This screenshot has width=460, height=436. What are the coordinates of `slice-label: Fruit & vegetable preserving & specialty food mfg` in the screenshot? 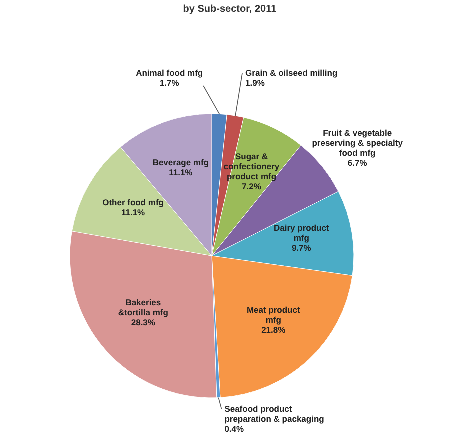 It's located at (358, 143).